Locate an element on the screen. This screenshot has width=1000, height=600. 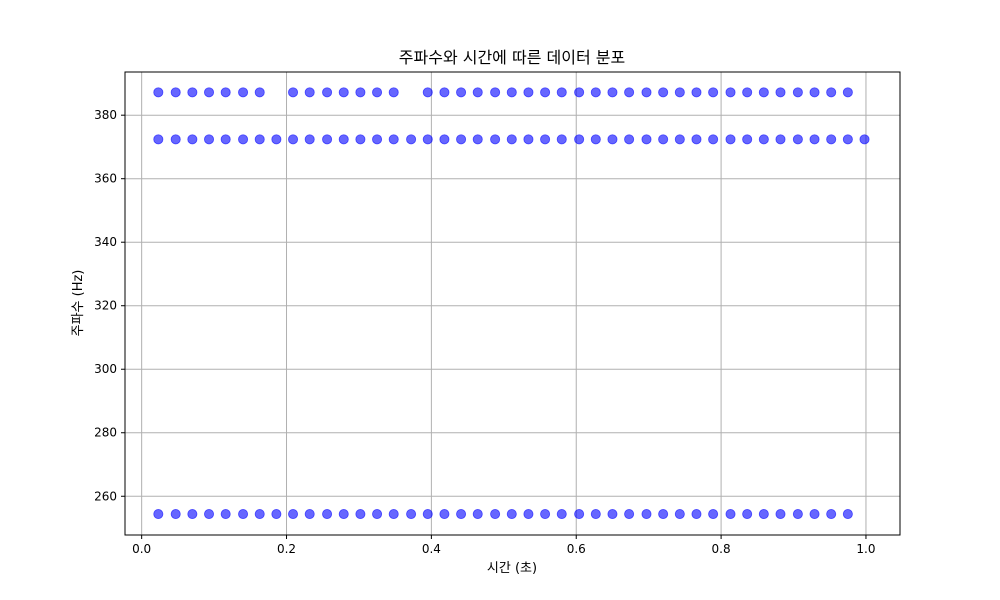
x-tick-label: 1.0 is located at coordinates (865, 549).